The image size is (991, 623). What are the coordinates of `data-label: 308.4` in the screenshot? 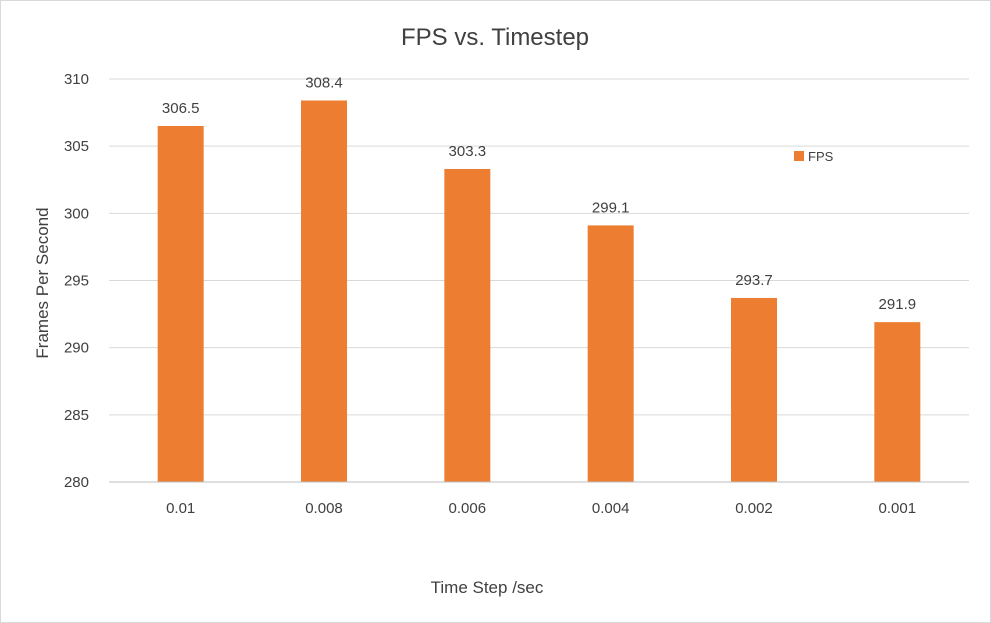 It's located at (324, 82).